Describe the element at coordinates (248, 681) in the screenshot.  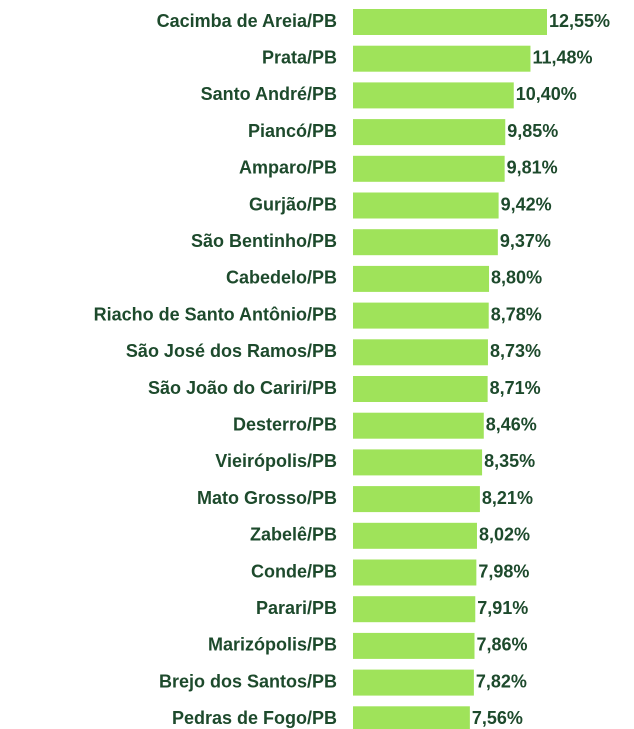
I see `category-label: Brejo dos Santos/PB` at that location.